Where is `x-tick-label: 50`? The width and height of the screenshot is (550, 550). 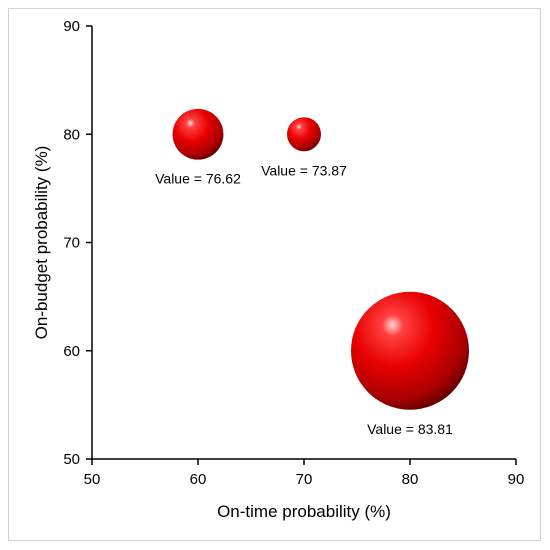 x-tick-label: 50 is located at coordinates (92, 479).